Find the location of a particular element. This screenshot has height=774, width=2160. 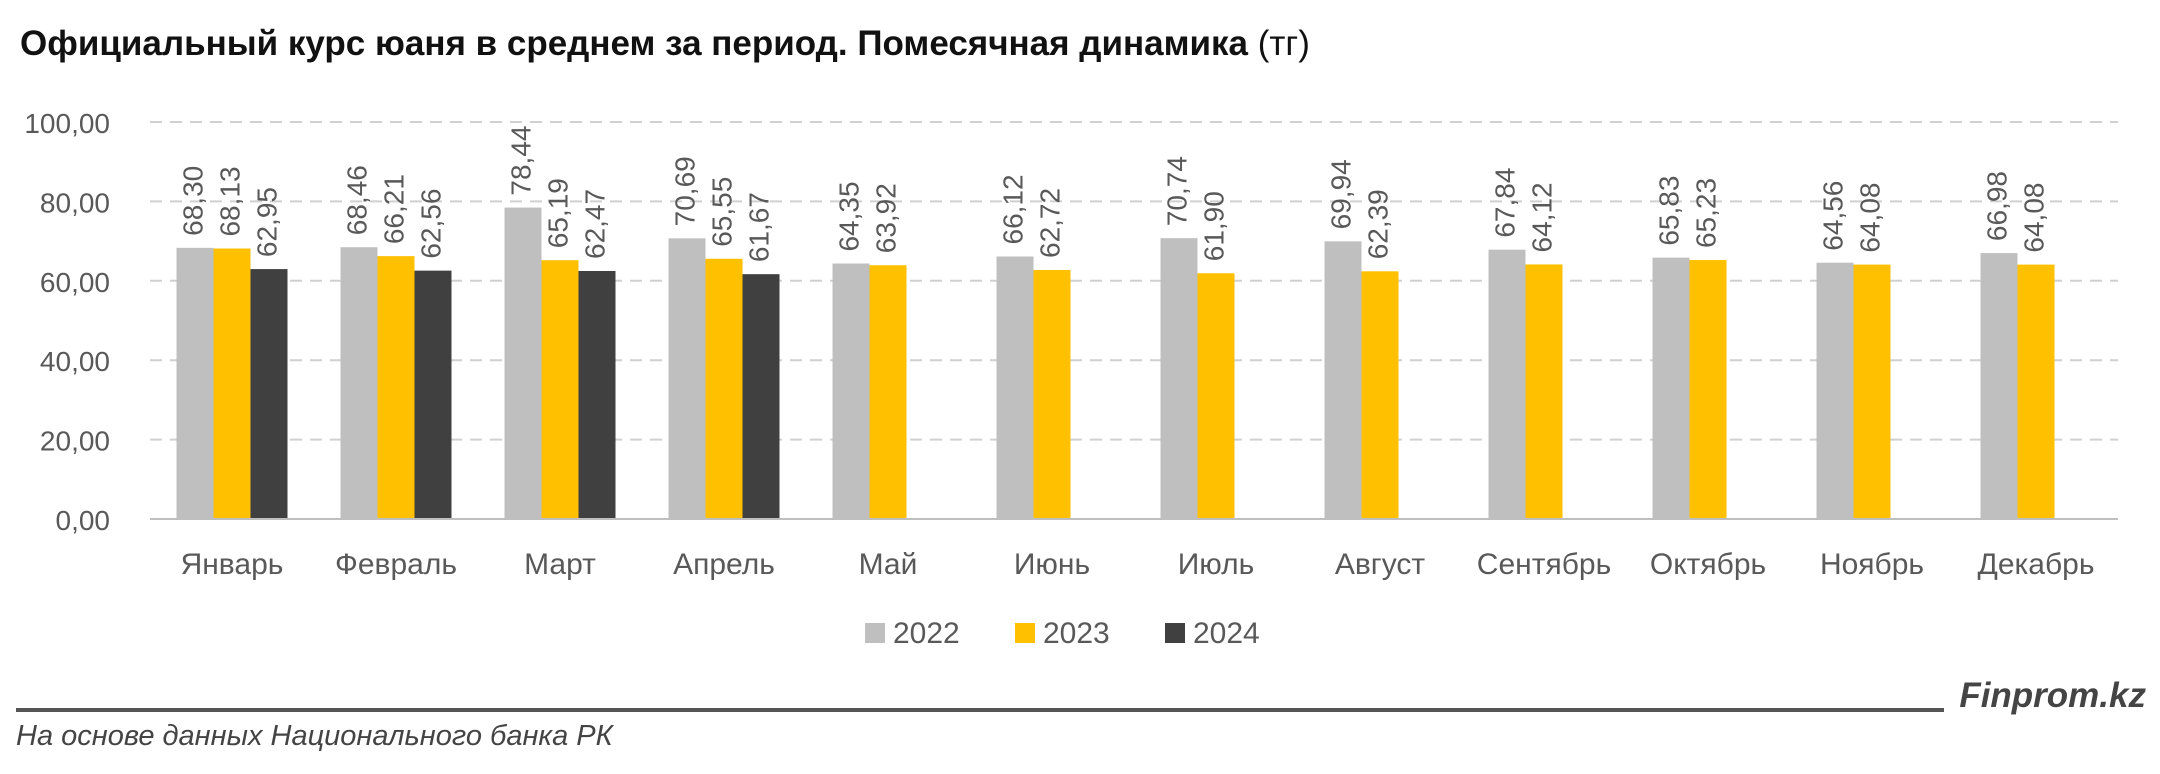

x-tick-label: Апрель is located at coordinates (724, 564).